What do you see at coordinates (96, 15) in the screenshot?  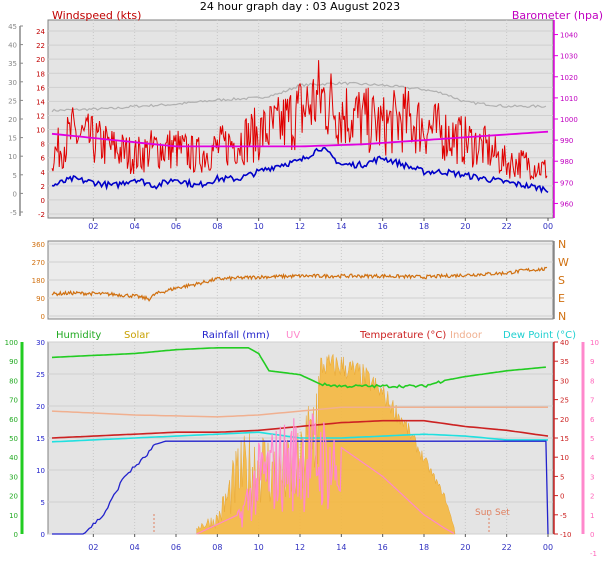 I see `windspeed-axis-title: Windspeed (kts)` at bounding box center [96, 15].